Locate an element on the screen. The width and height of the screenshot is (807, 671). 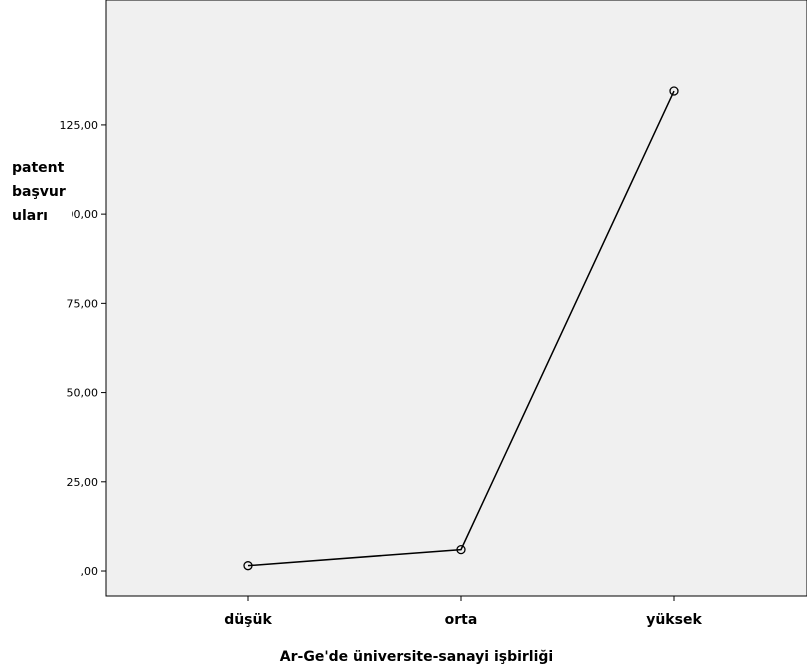
y-tick-label: 50,00 is located at coordinates (83, 393).